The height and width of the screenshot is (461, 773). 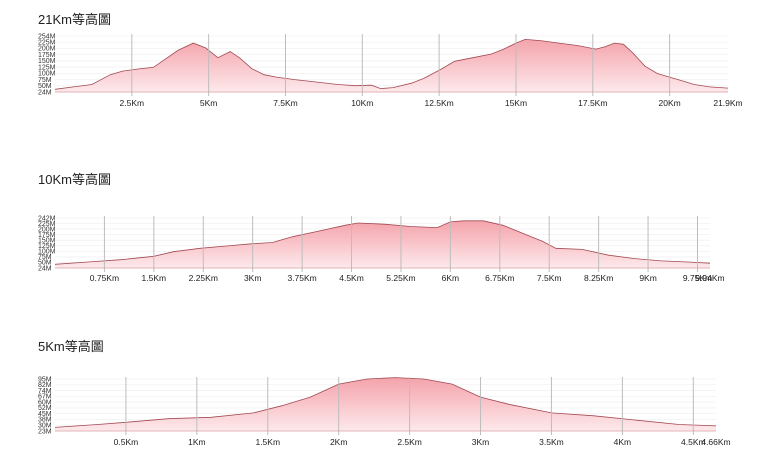 What do you see at coordinates (400, 278) in the screenshot?
I see `x-tick-label: 5.25Km` at bounding box center [400, 278].